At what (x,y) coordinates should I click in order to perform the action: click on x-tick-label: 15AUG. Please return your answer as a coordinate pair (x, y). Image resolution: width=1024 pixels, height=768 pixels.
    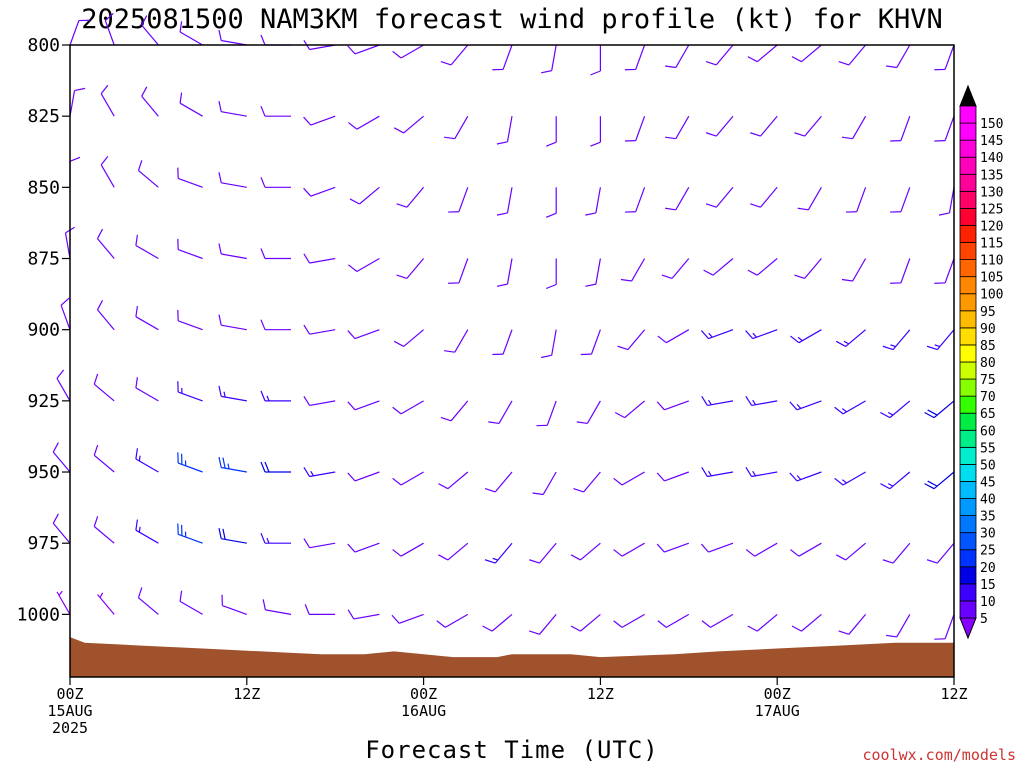
    Looking at the image, I should click on (69, 711).